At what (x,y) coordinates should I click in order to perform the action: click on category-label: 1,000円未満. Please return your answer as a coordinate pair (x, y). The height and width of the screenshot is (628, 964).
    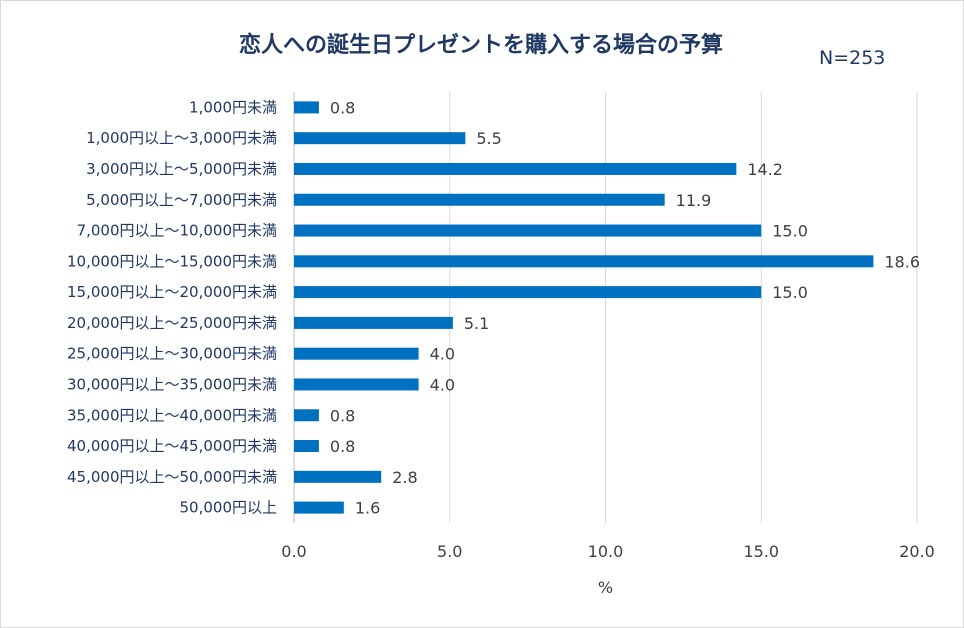
    Looking at the image, I should click on (233, 107).